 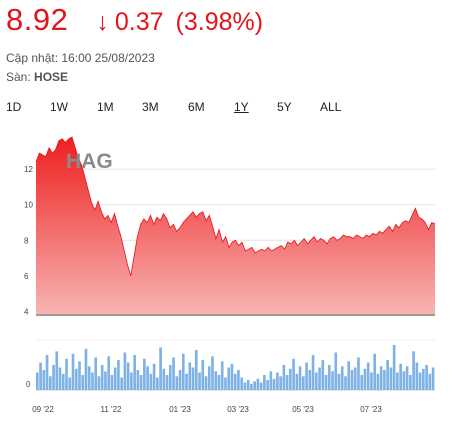 What do you see at coordinates (28, 205) in the screenshot?
I see `price-y-tick-label: 10` at bounding box center [28, 205].